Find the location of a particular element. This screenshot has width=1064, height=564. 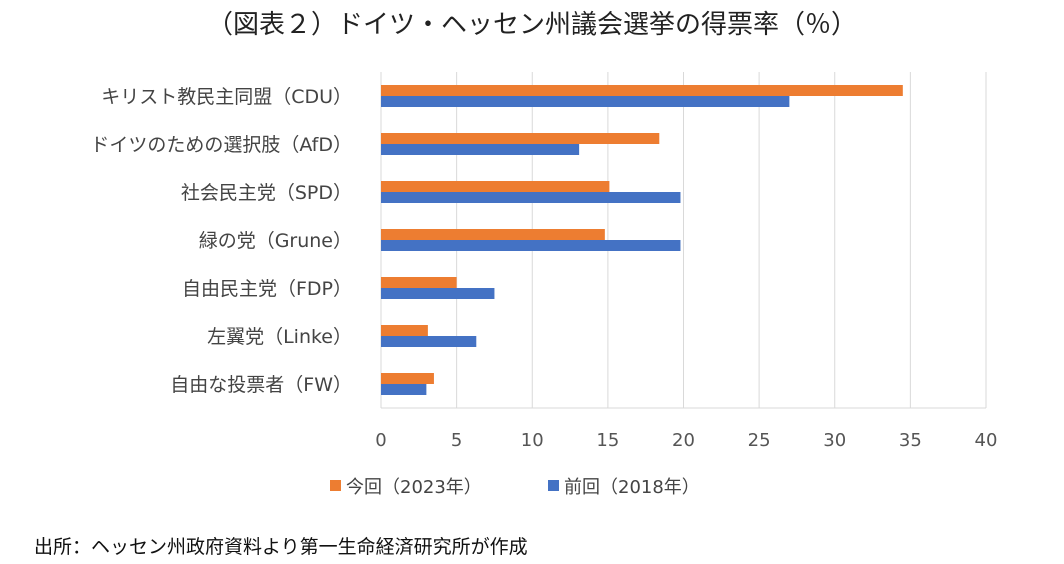

category-label: 緑の党（Grune） is located at coordinates (275, 241).